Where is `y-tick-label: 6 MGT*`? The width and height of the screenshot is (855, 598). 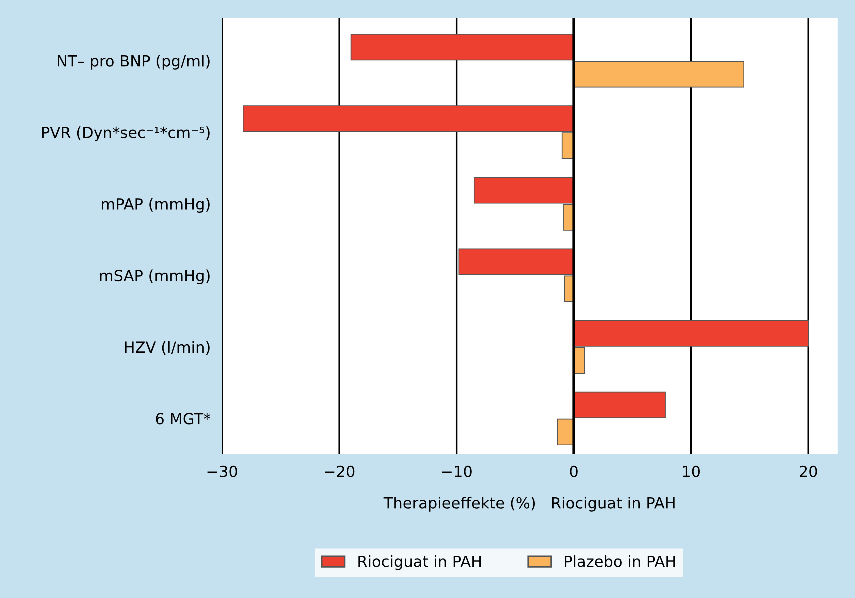 y-tick-label: 6 MGT* is located at coordinates (183, 419).